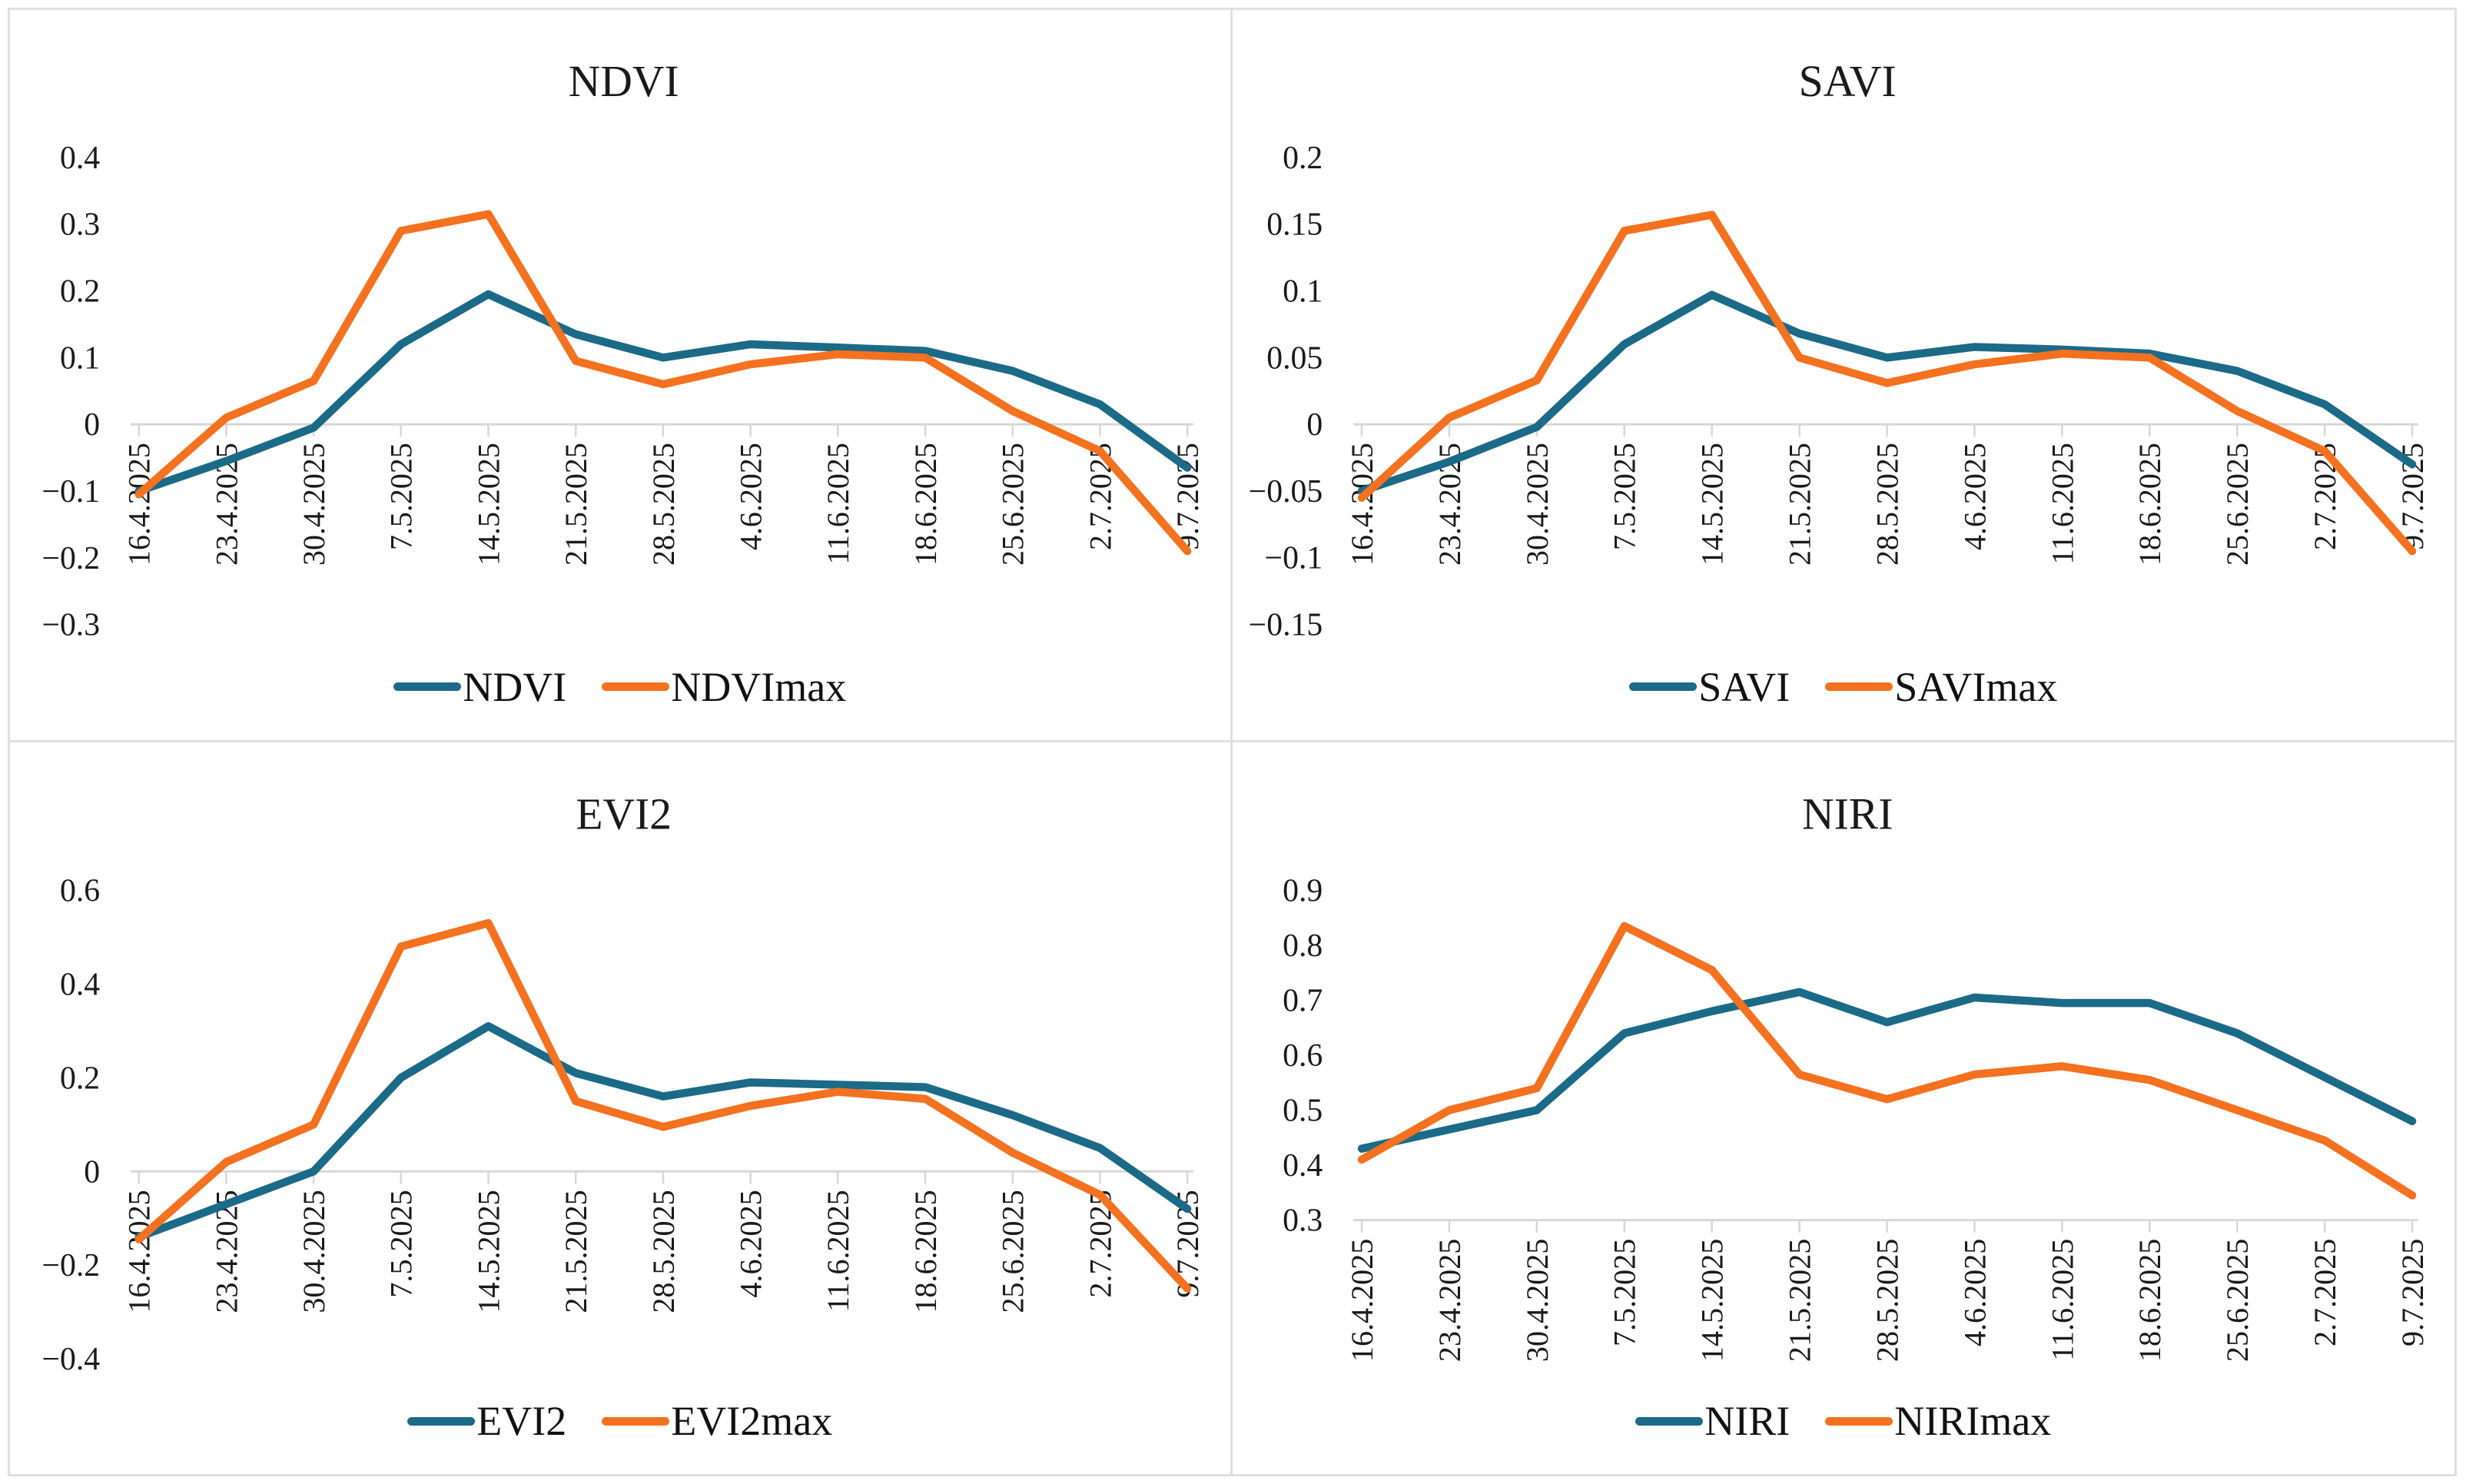 Image resolution: width=2466 pixels, height=1484 pixels. I want to click on y-axis-label: 0.7, so click(1303, 1000).